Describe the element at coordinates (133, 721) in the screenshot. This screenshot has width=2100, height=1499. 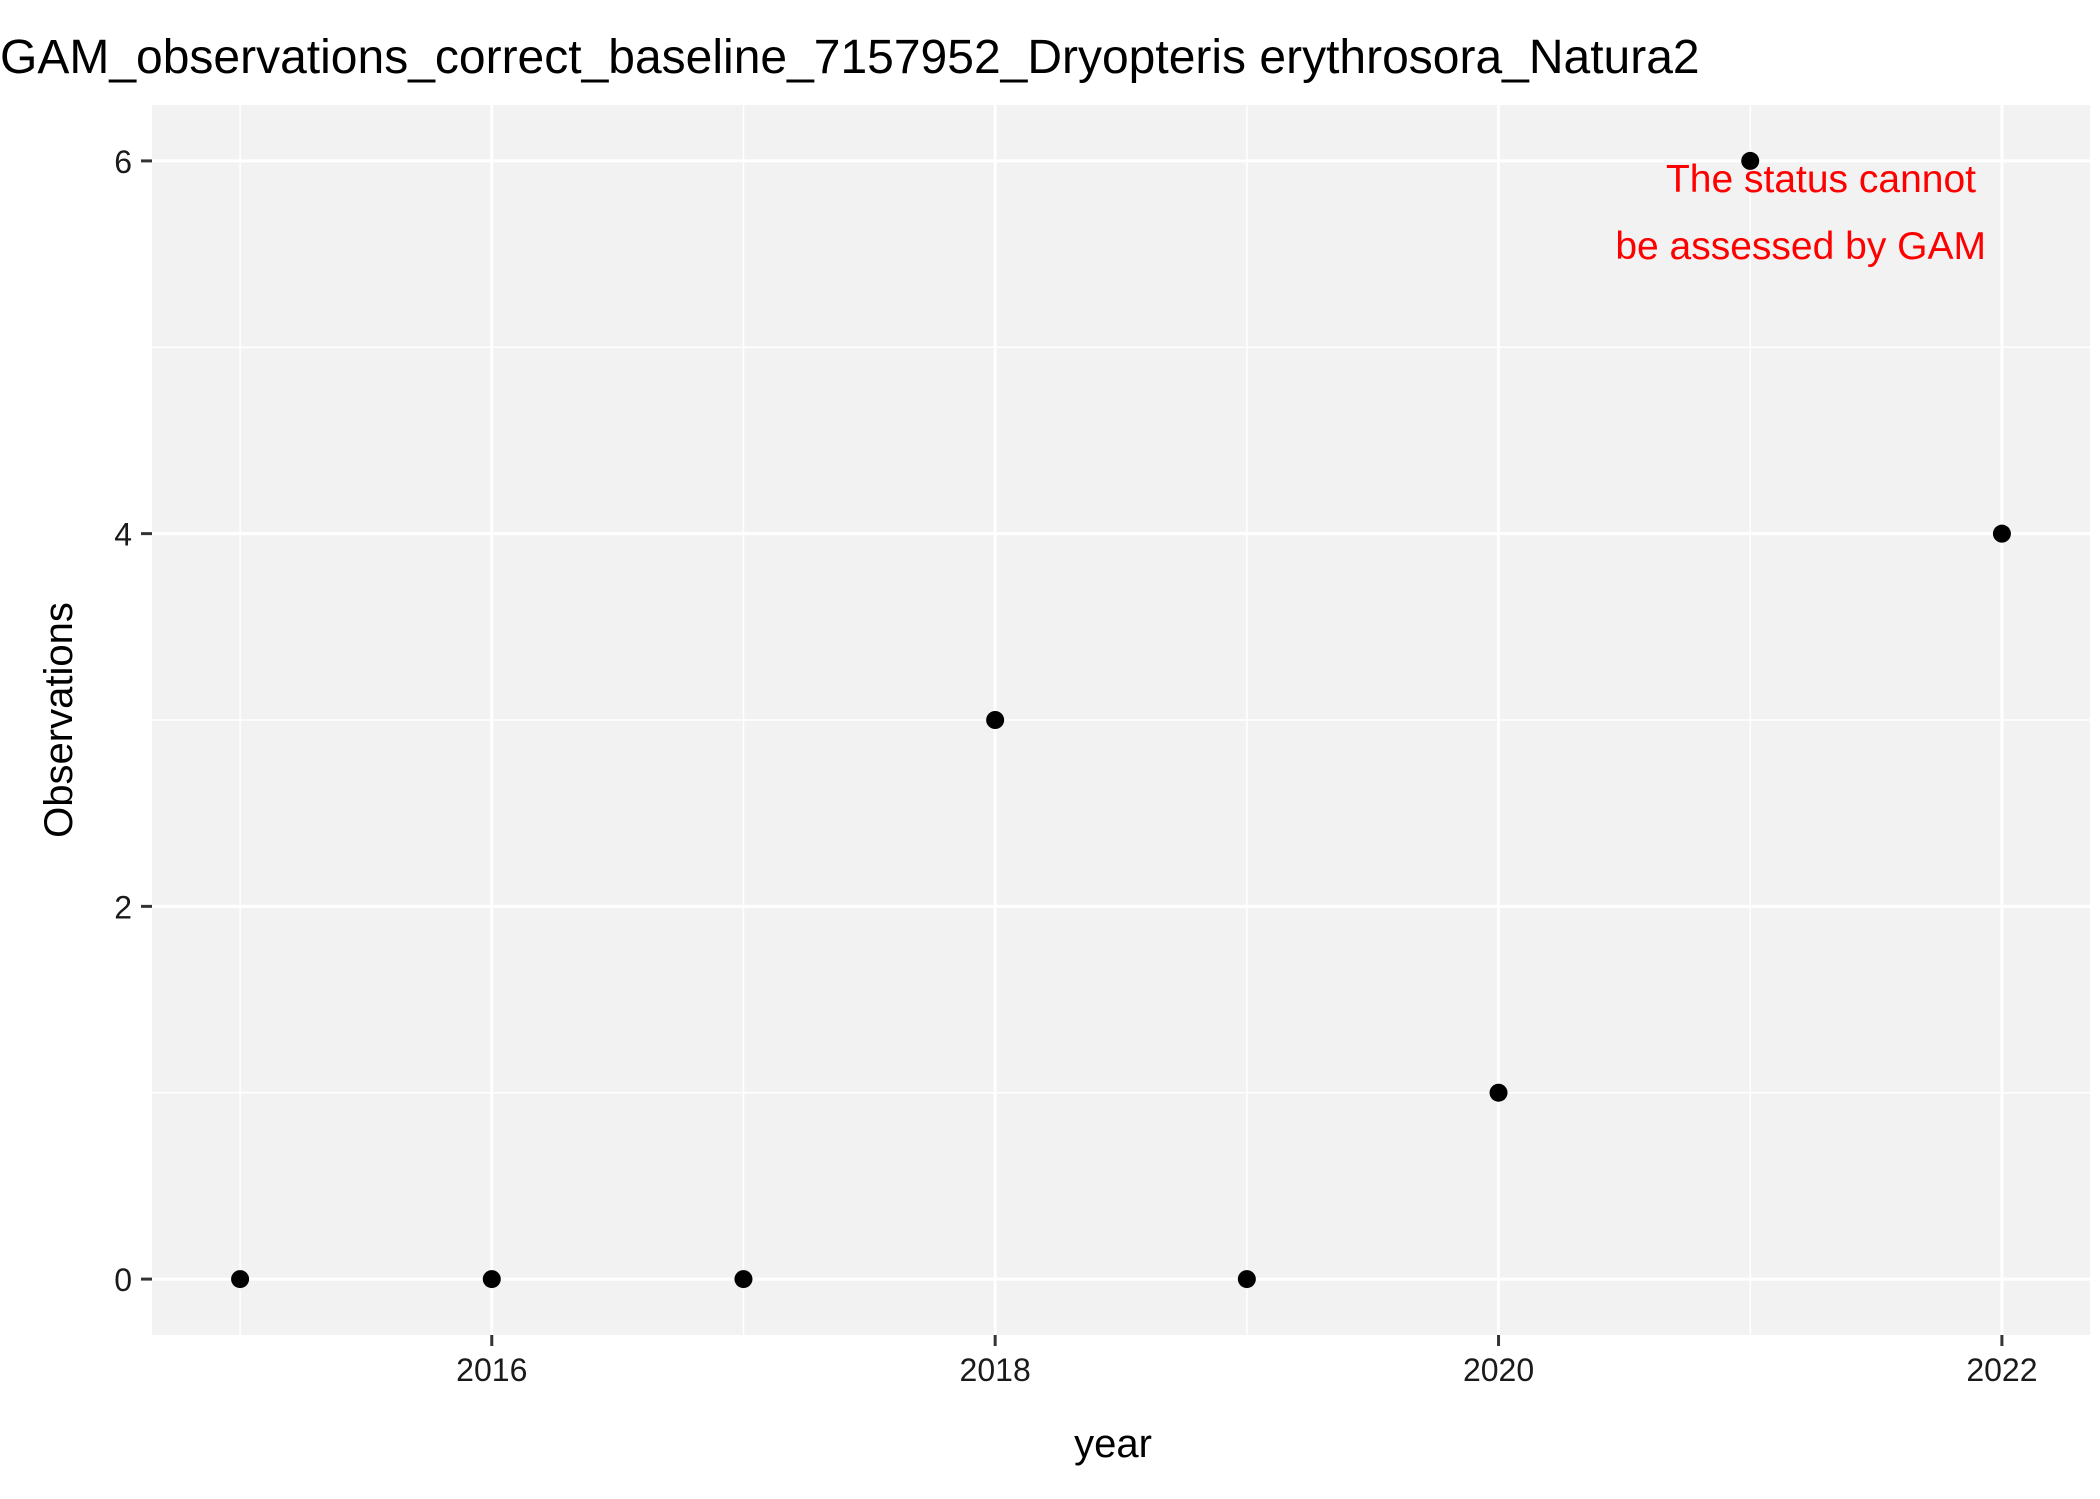
I see `y-axis: 0 2 4 6` at that location.